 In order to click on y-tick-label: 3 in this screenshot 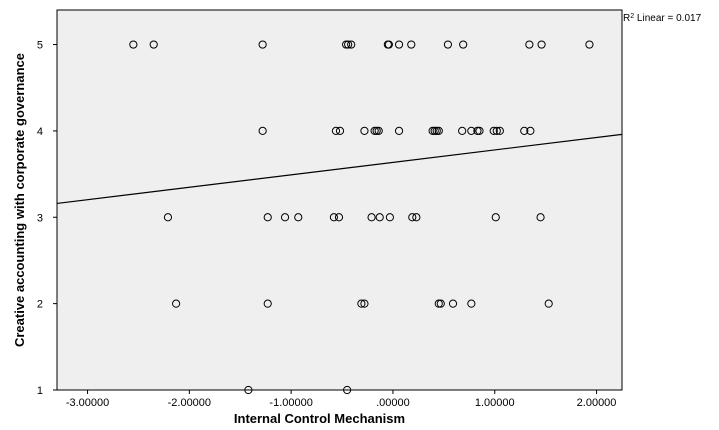, I will do `click(40, 218)`.